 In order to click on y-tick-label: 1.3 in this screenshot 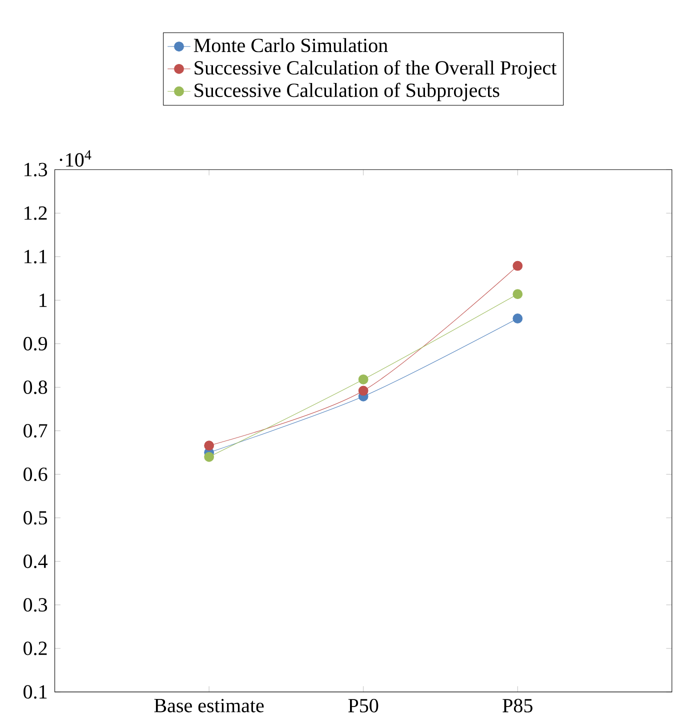, I will do `click(35, 169)`.